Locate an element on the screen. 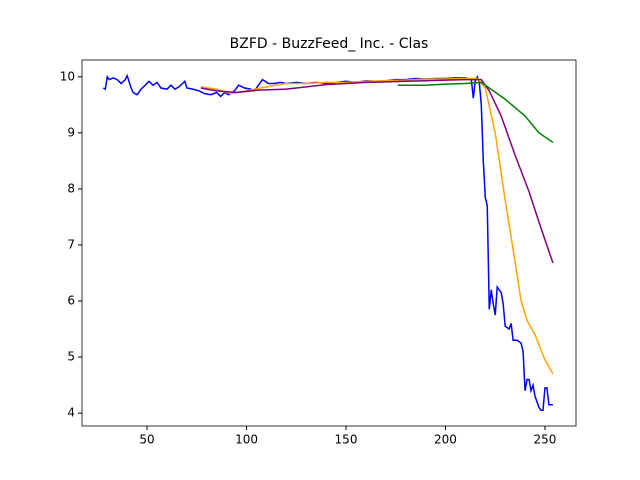  y-tick-label: 7 is located at coordinates (71, 244).